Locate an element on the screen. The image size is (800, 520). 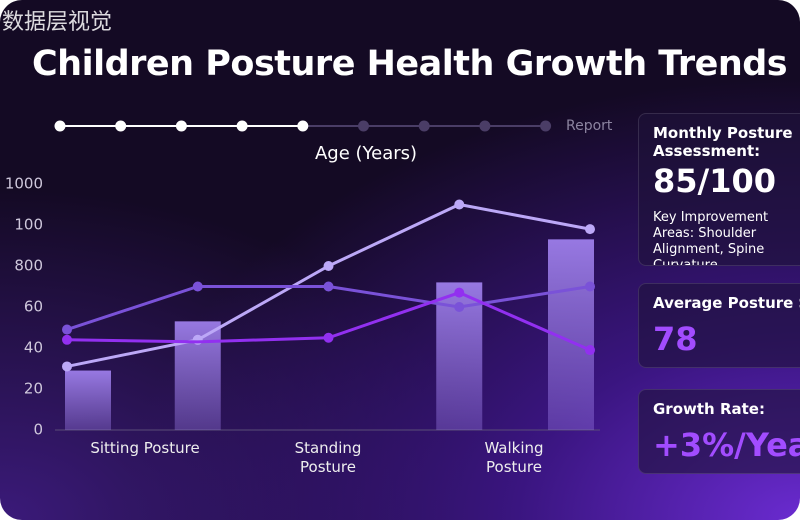
line is located at coordinates (328, 308).